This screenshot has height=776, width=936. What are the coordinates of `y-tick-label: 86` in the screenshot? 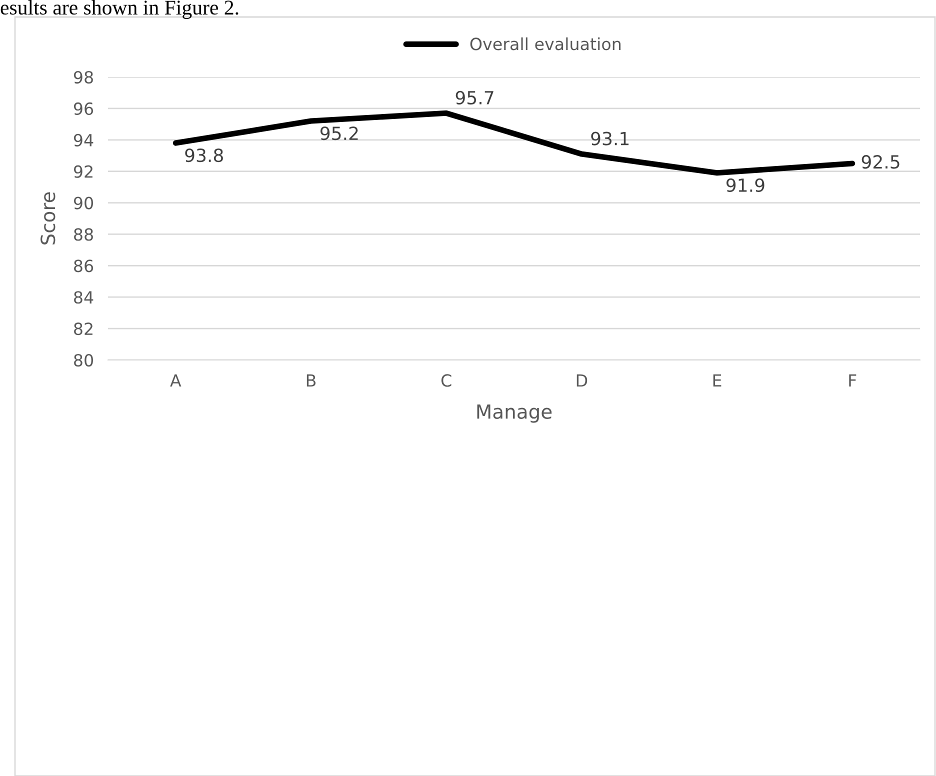 It's located at (84, 266).